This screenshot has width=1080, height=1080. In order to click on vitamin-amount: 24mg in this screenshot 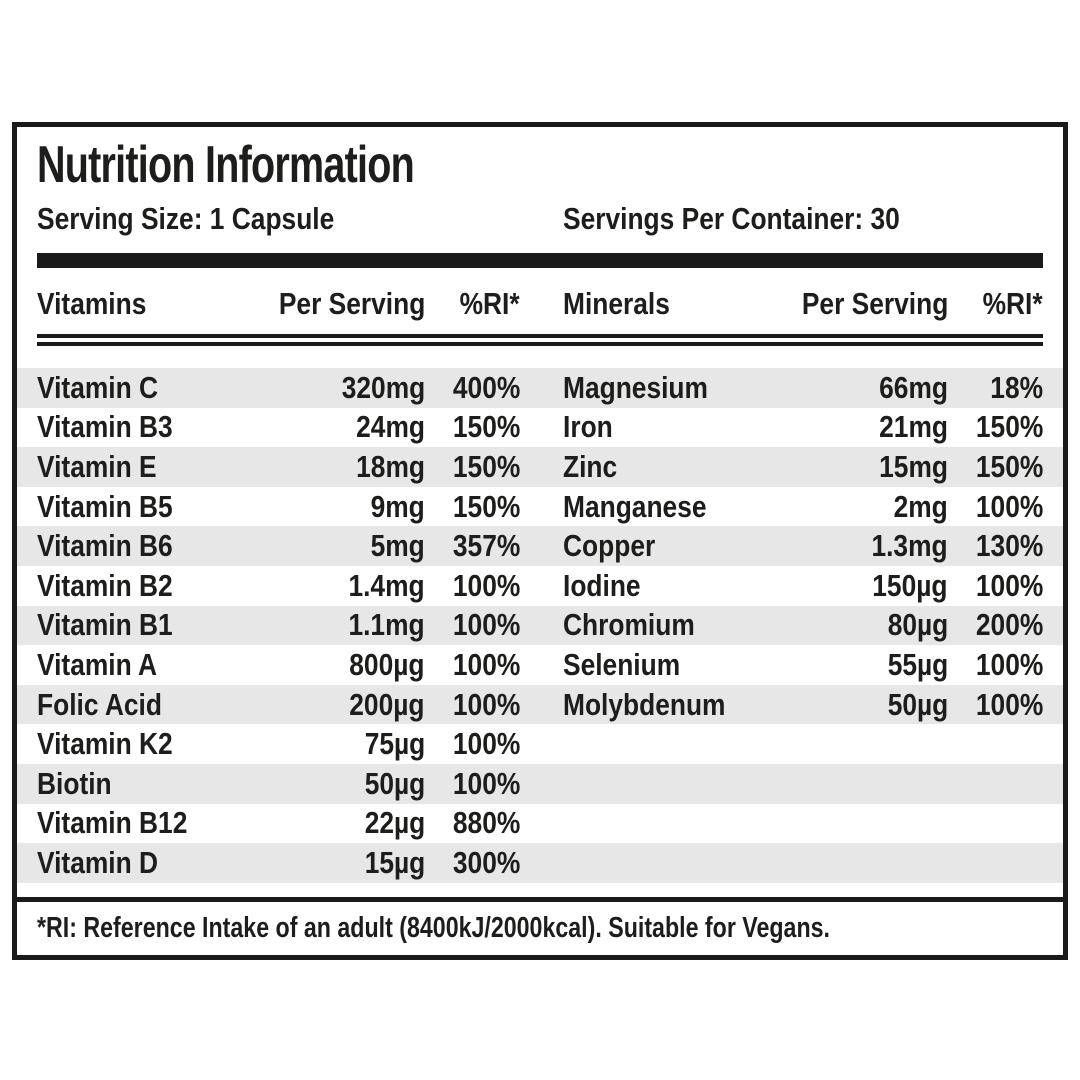, I will do `click(390, 427)`.